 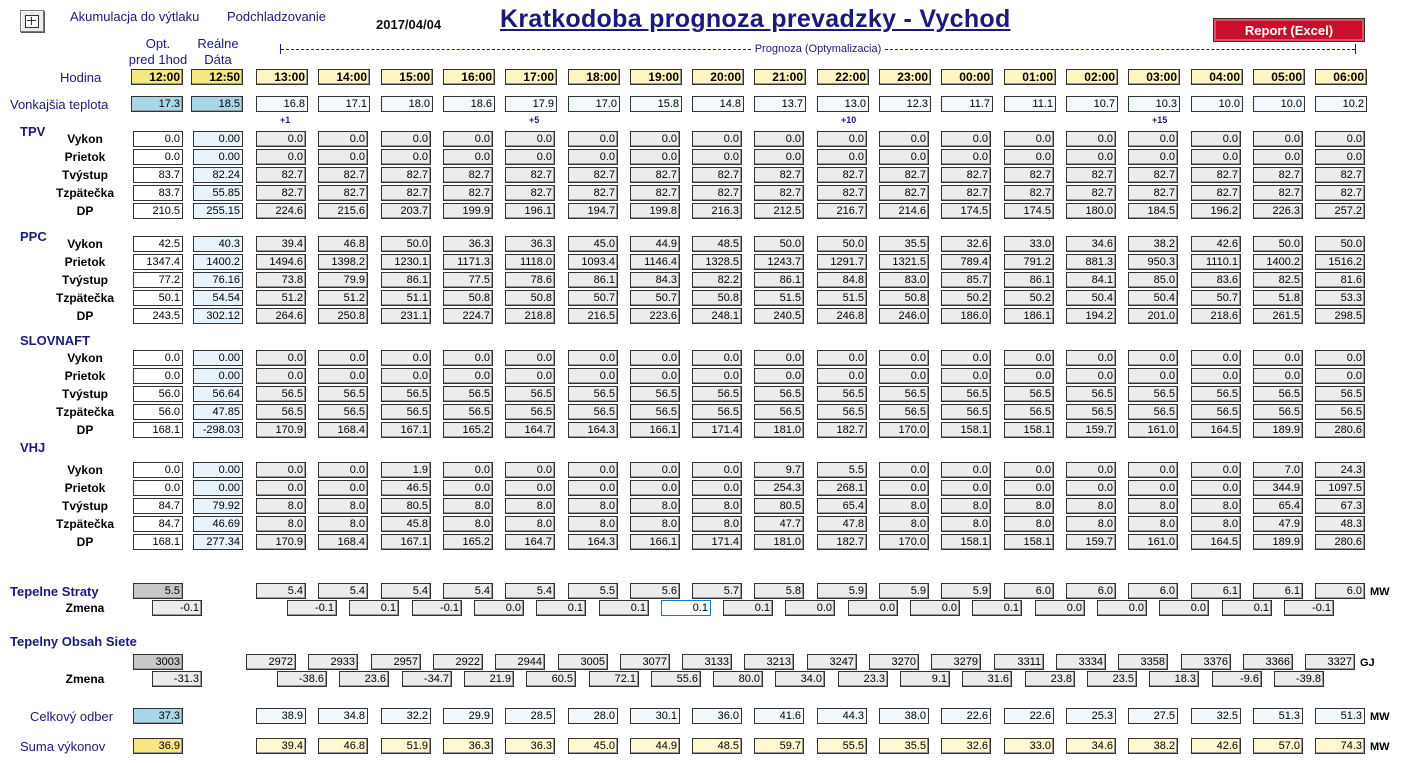 I want to click on total-demand-cell: 30.1, so click(x=655, y=716).